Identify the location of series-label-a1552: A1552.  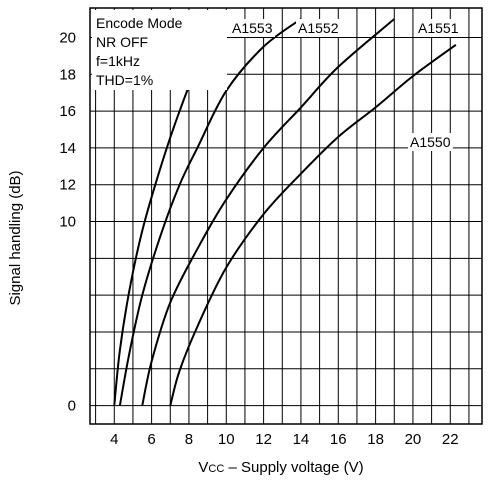
(318, 28).